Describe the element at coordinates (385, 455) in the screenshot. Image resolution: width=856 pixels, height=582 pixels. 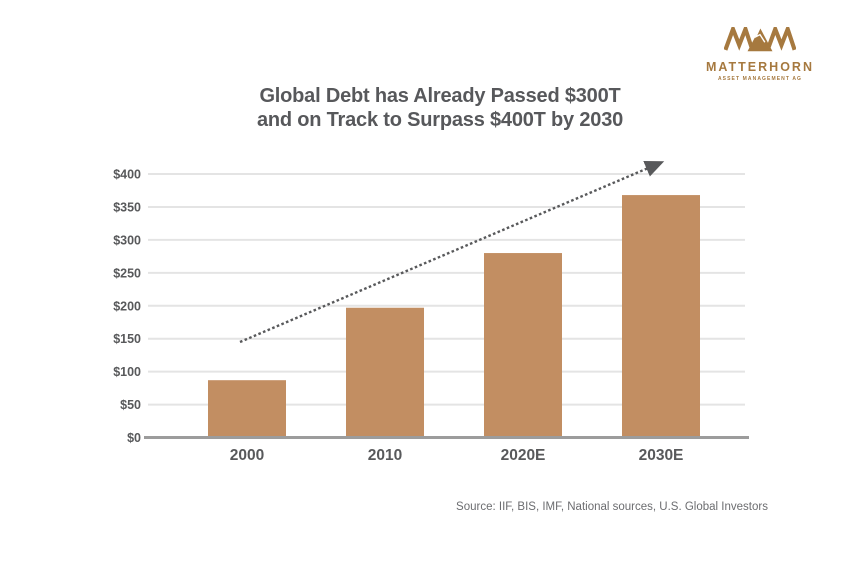
I see `x-axis-label-2010: 2010` at that location.